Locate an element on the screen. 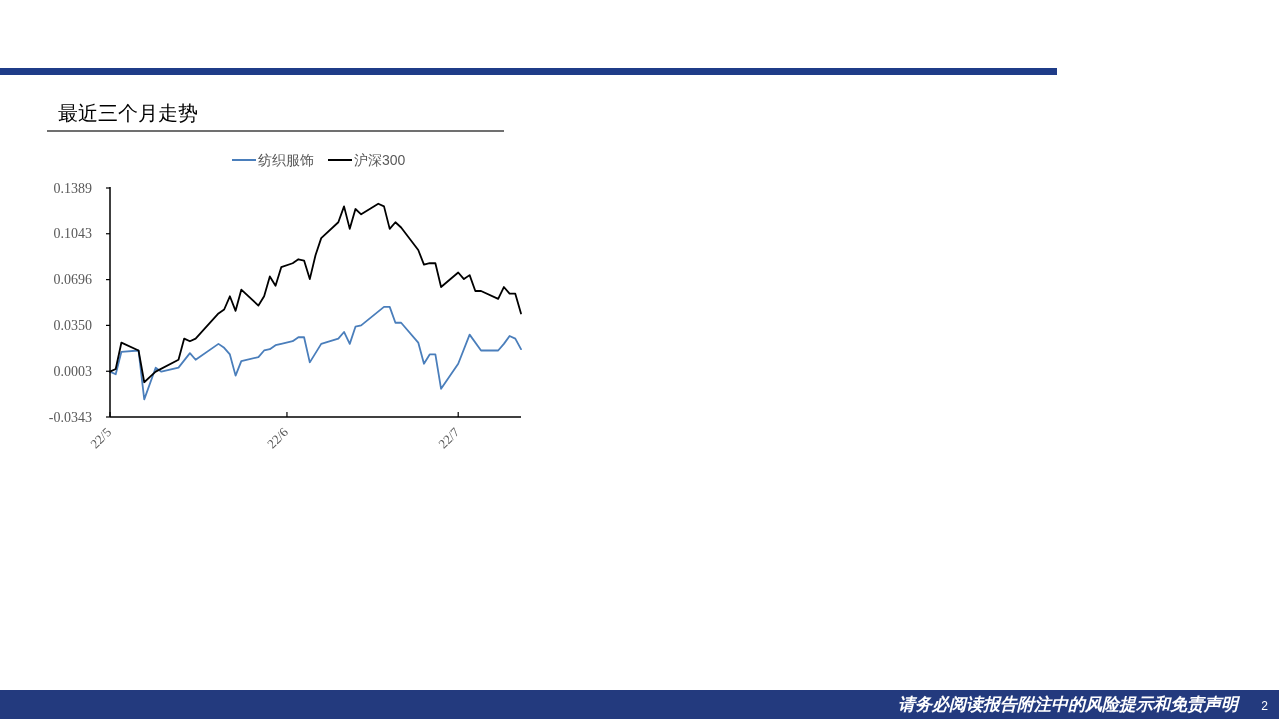 The width and height of the screenshot is (1279, 719). y-tick-label: 0.0003 is located at coordinates (72, 371).